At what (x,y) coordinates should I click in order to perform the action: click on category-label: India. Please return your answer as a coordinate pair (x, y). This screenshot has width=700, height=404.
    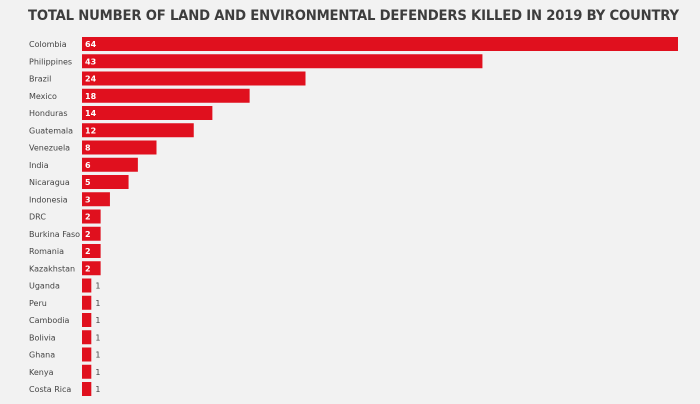
    Looking at the image, I should click on (39, 165).